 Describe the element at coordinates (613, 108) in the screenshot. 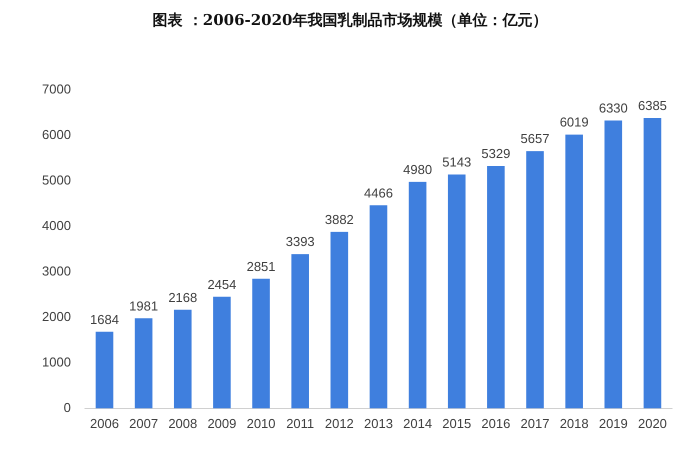

I see `data-label: 6330` at that location.